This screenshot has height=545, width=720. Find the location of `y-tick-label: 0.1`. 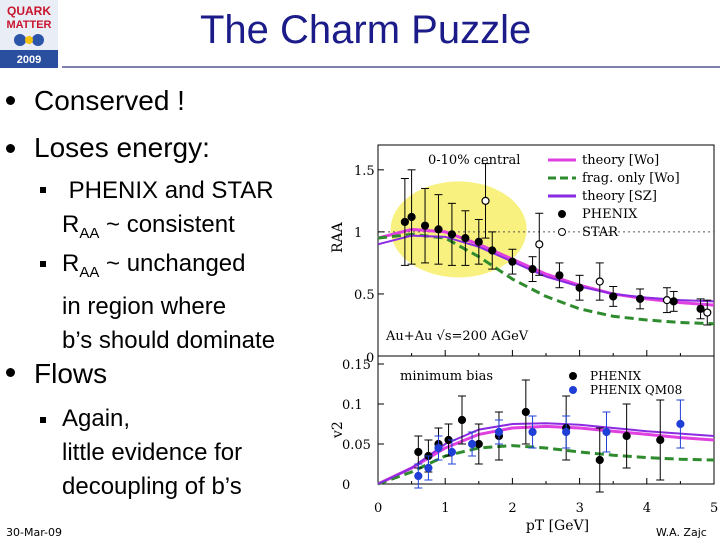

y-tick-label: 0.1 is located at coordinates (352, 405).